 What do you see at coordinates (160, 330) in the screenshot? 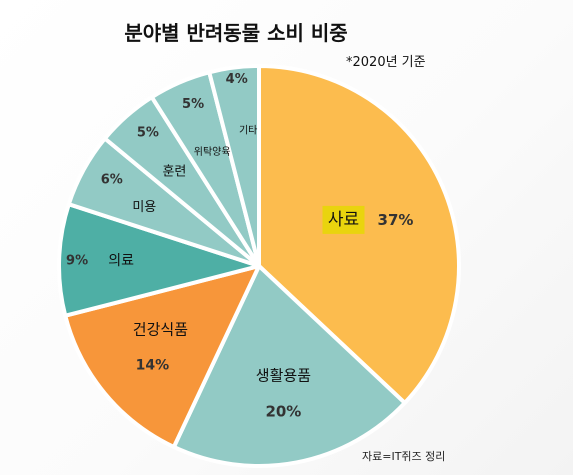
I see `slice-label: 건강식품` at bounding box center [160, 330].